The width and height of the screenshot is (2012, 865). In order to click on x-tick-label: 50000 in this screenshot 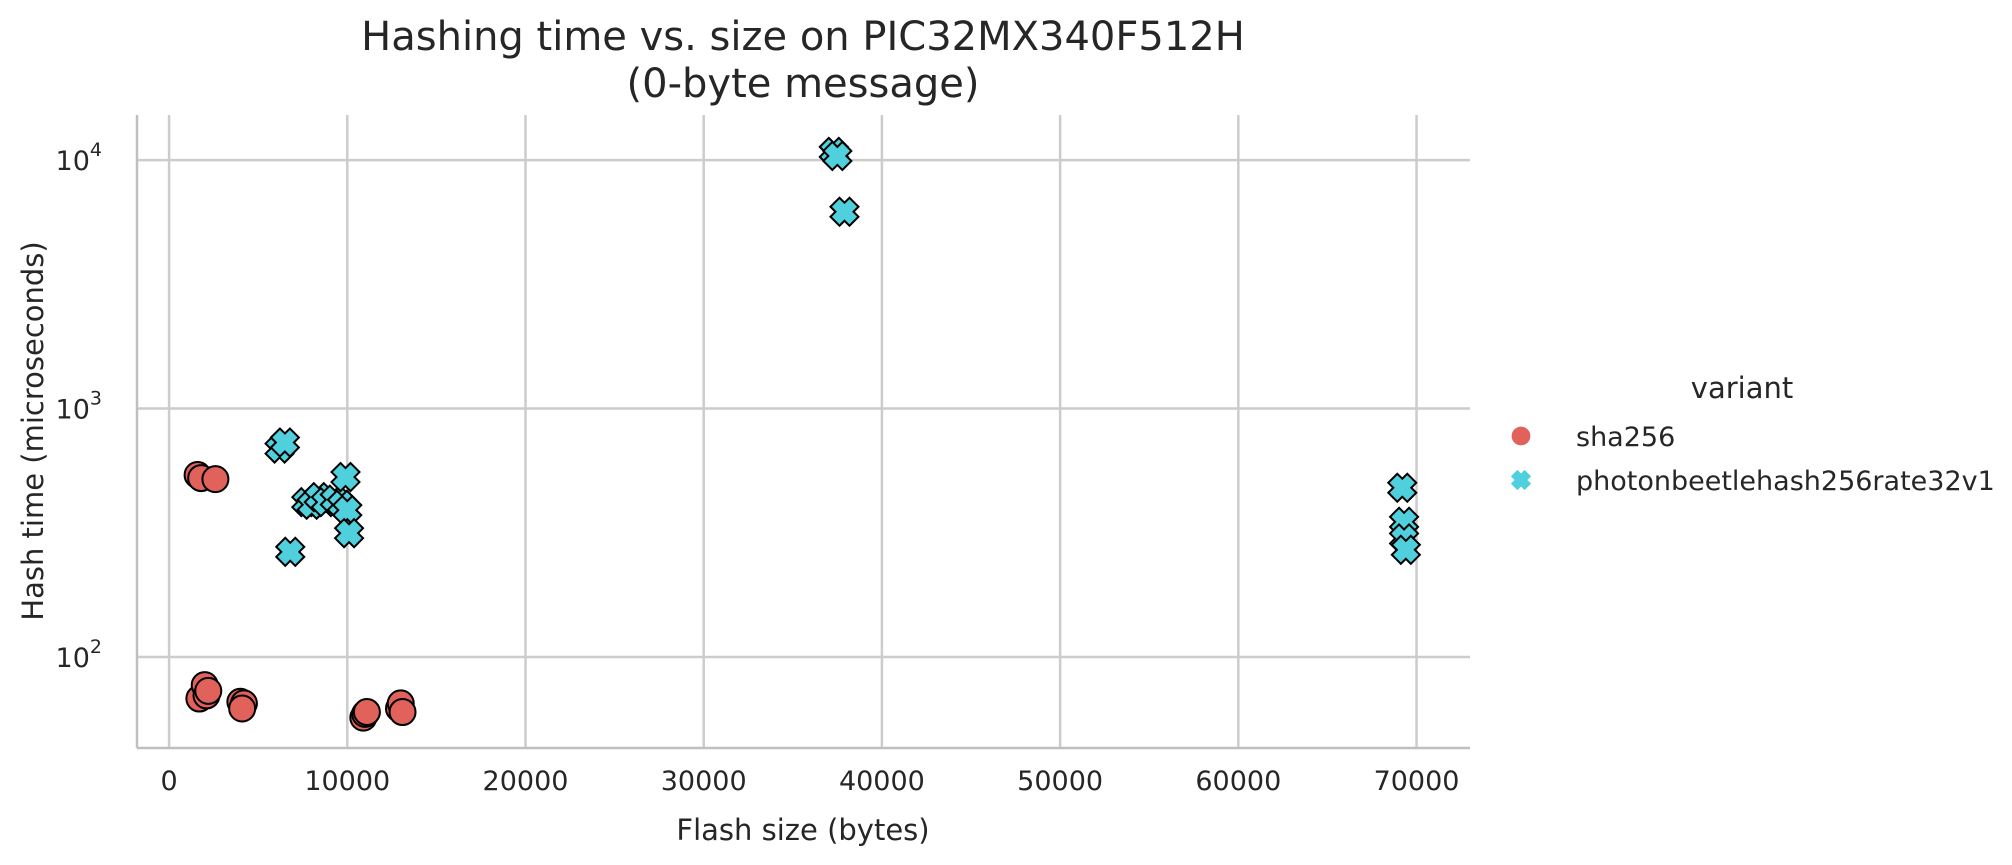, I will do `click(1060, 781)`.